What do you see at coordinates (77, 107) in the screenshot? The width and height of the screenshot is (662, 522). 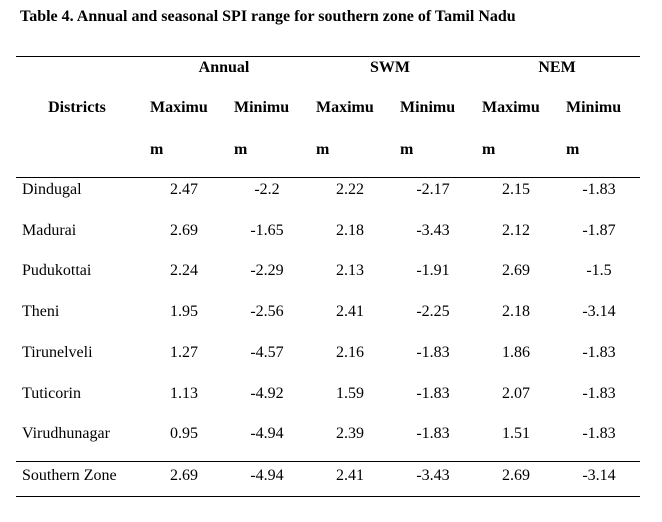 I see `header-districts: Districts` at bounding box center [77, 107].